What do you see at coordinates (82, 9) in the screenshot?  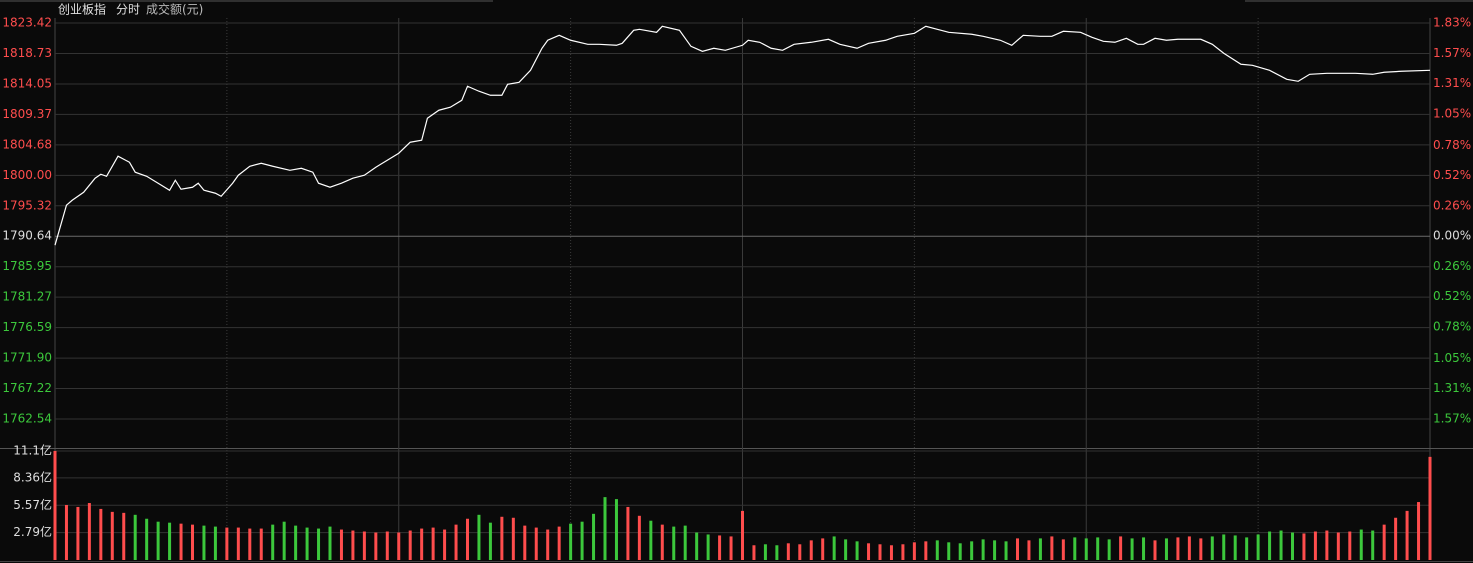 I see `chart-title: 创业板指` at bounding box center [82, 9].